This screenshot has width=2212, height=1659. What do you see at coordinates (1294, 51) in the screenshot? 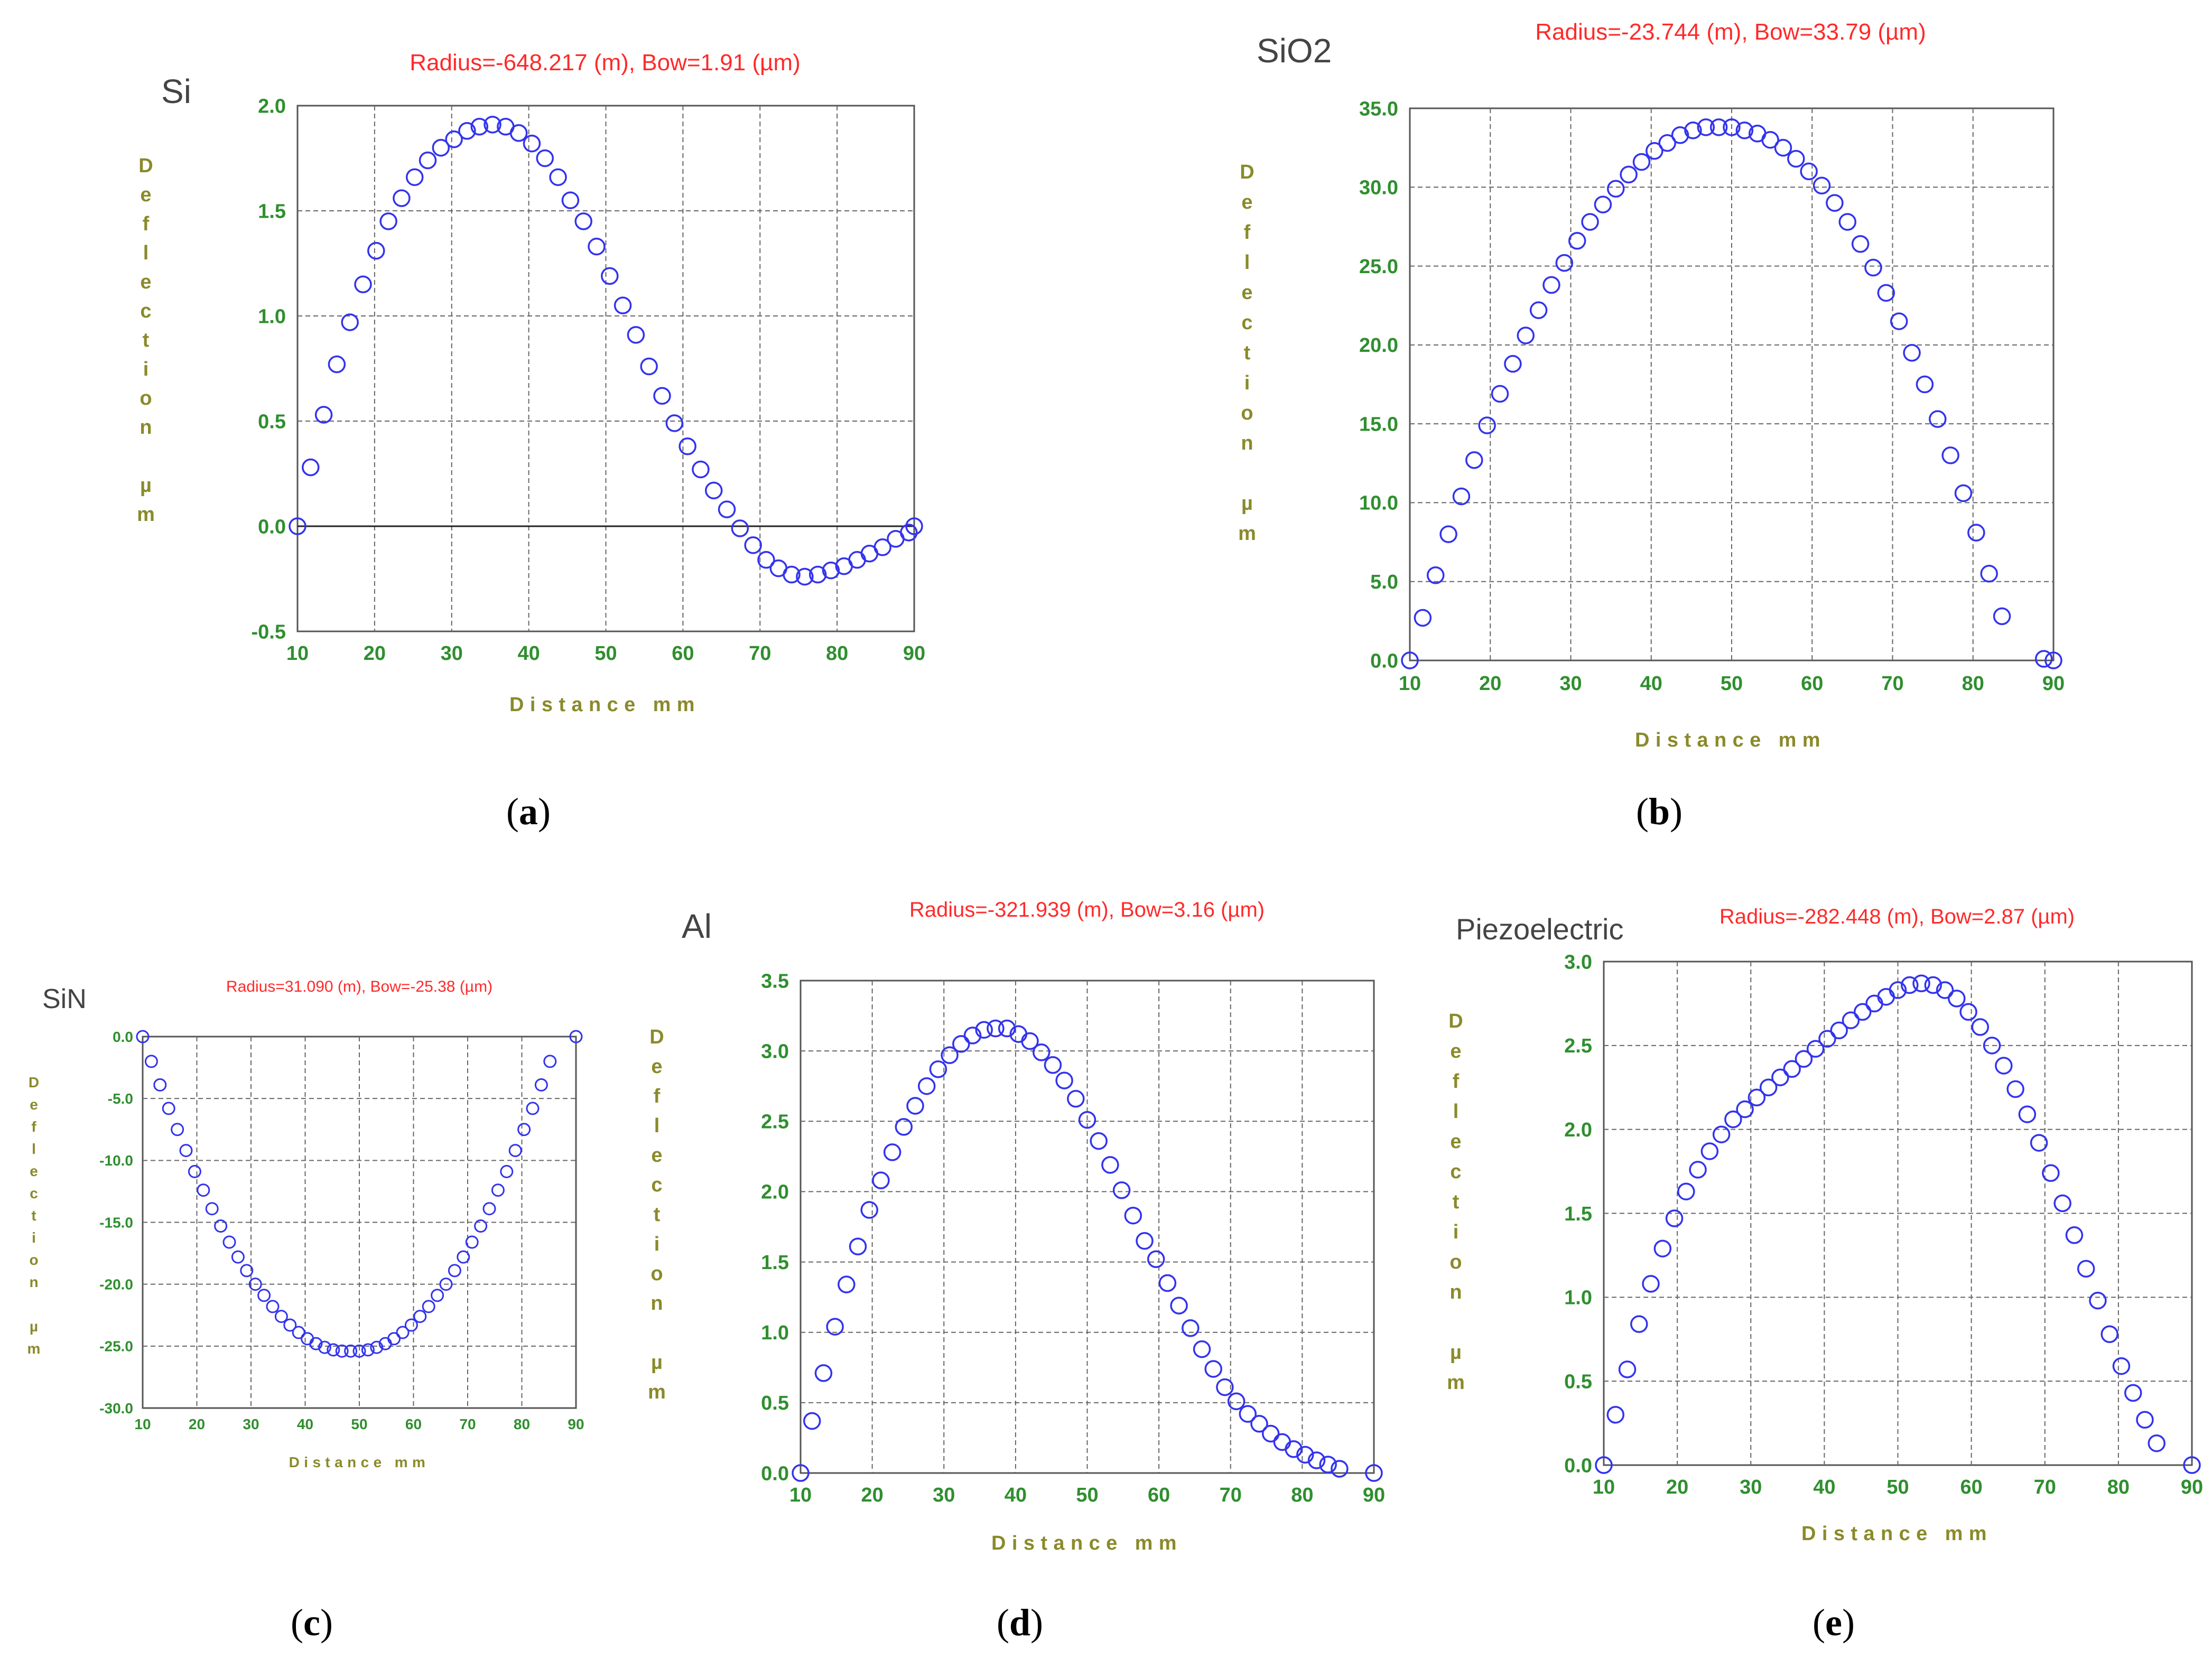
I see `panel-label: SiO2` at bounding box center [1294, 51].